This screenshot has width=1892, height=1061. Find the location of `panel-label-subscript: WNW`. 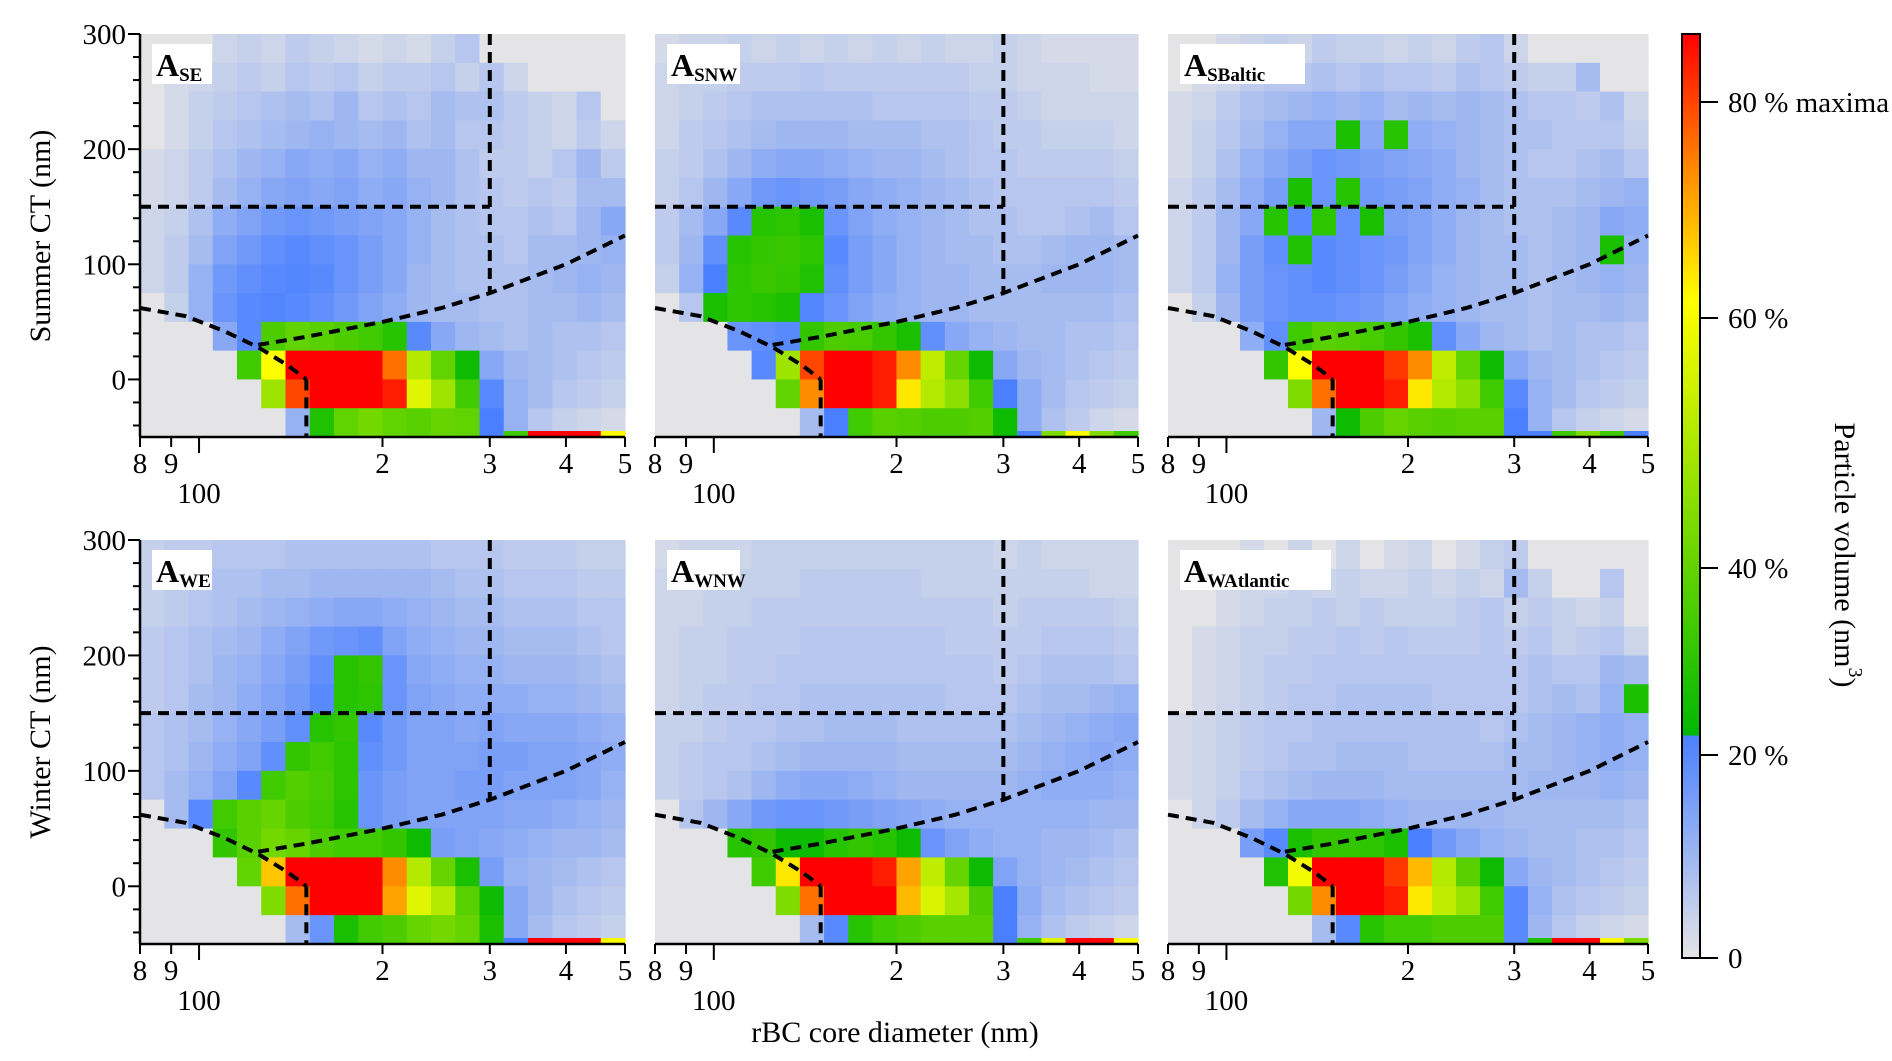

panel-label-subscript: WNW is located at coordinates (720, 581).